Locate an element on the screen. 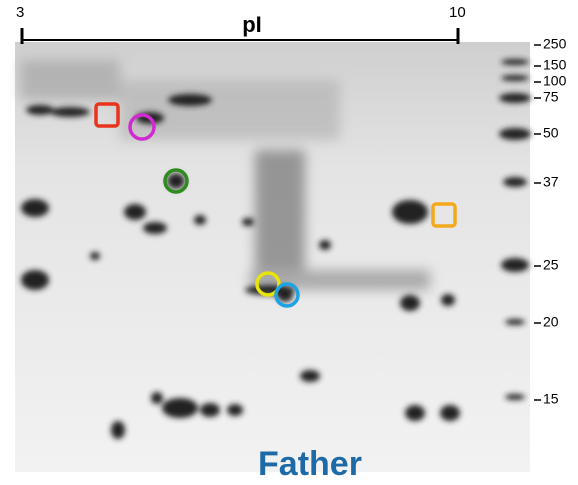  mw-label: 37 is located at coordinates (551, 182).